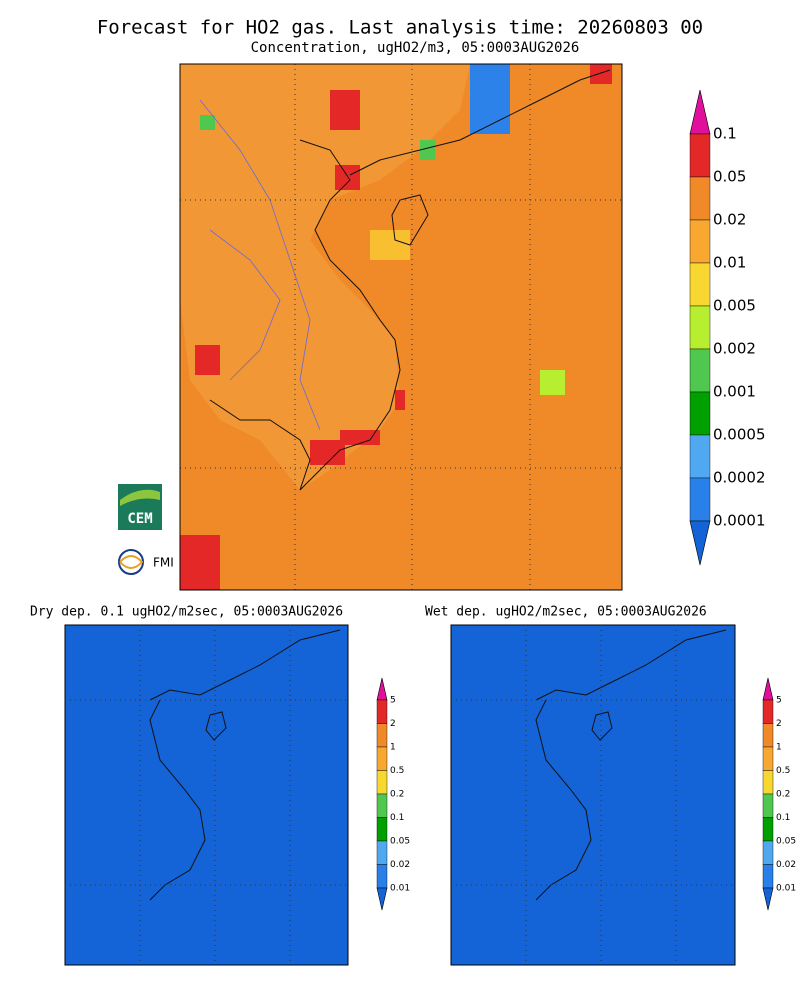 The width and height of the screenshot is (800, 1000). Describe the element at coordinates (140, 507) in the screenshot. I see `logo-cem: CEM` at that location.